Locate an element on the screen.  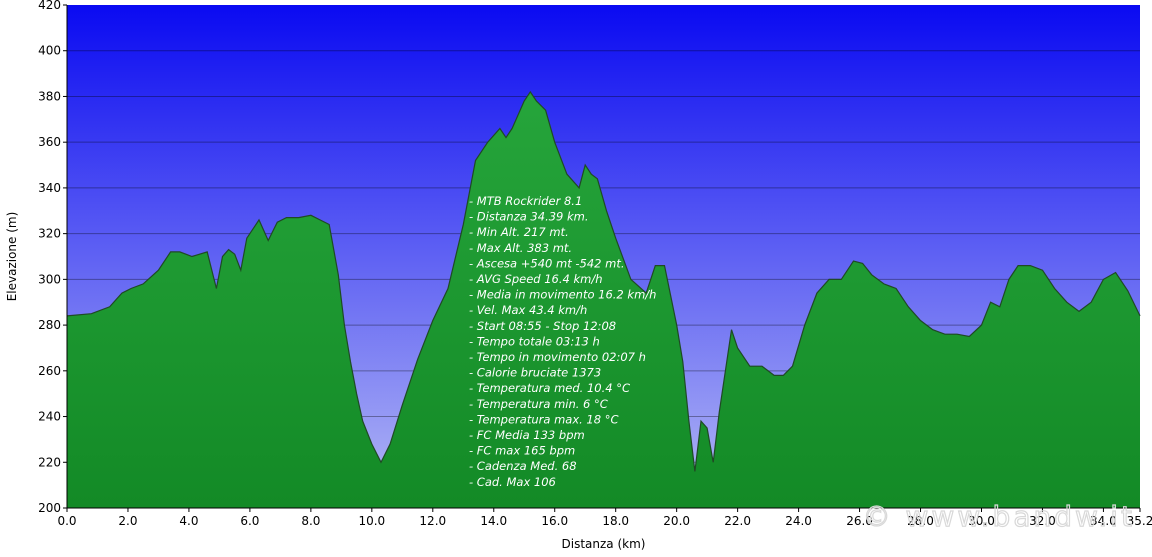
x-tick-label: 20.0 is located at coordinates (676, 521).